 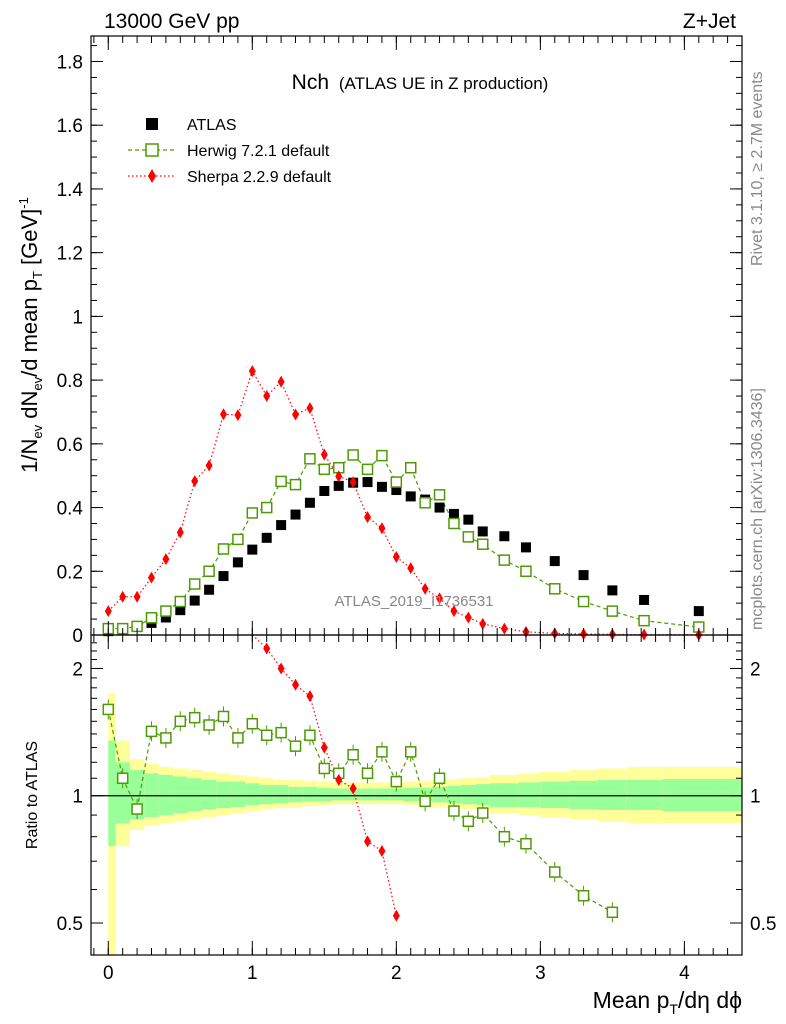 I want to click on ylabel-d: [GeV], so click(x=29, y=240).